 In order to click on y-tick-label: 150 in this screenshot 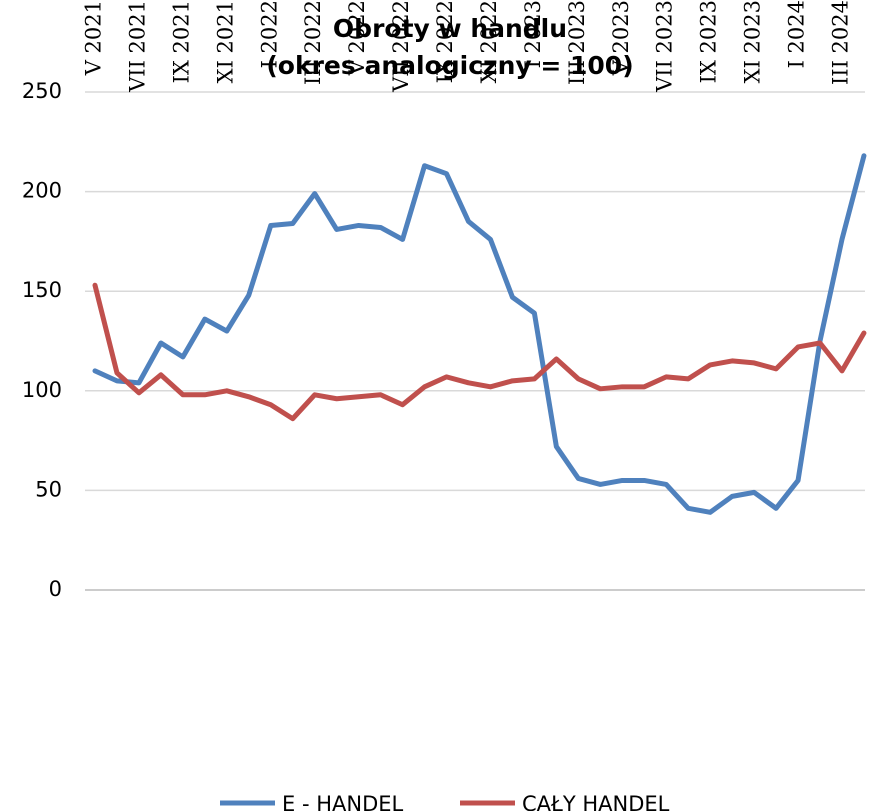, I will do `click(42, 290)`.